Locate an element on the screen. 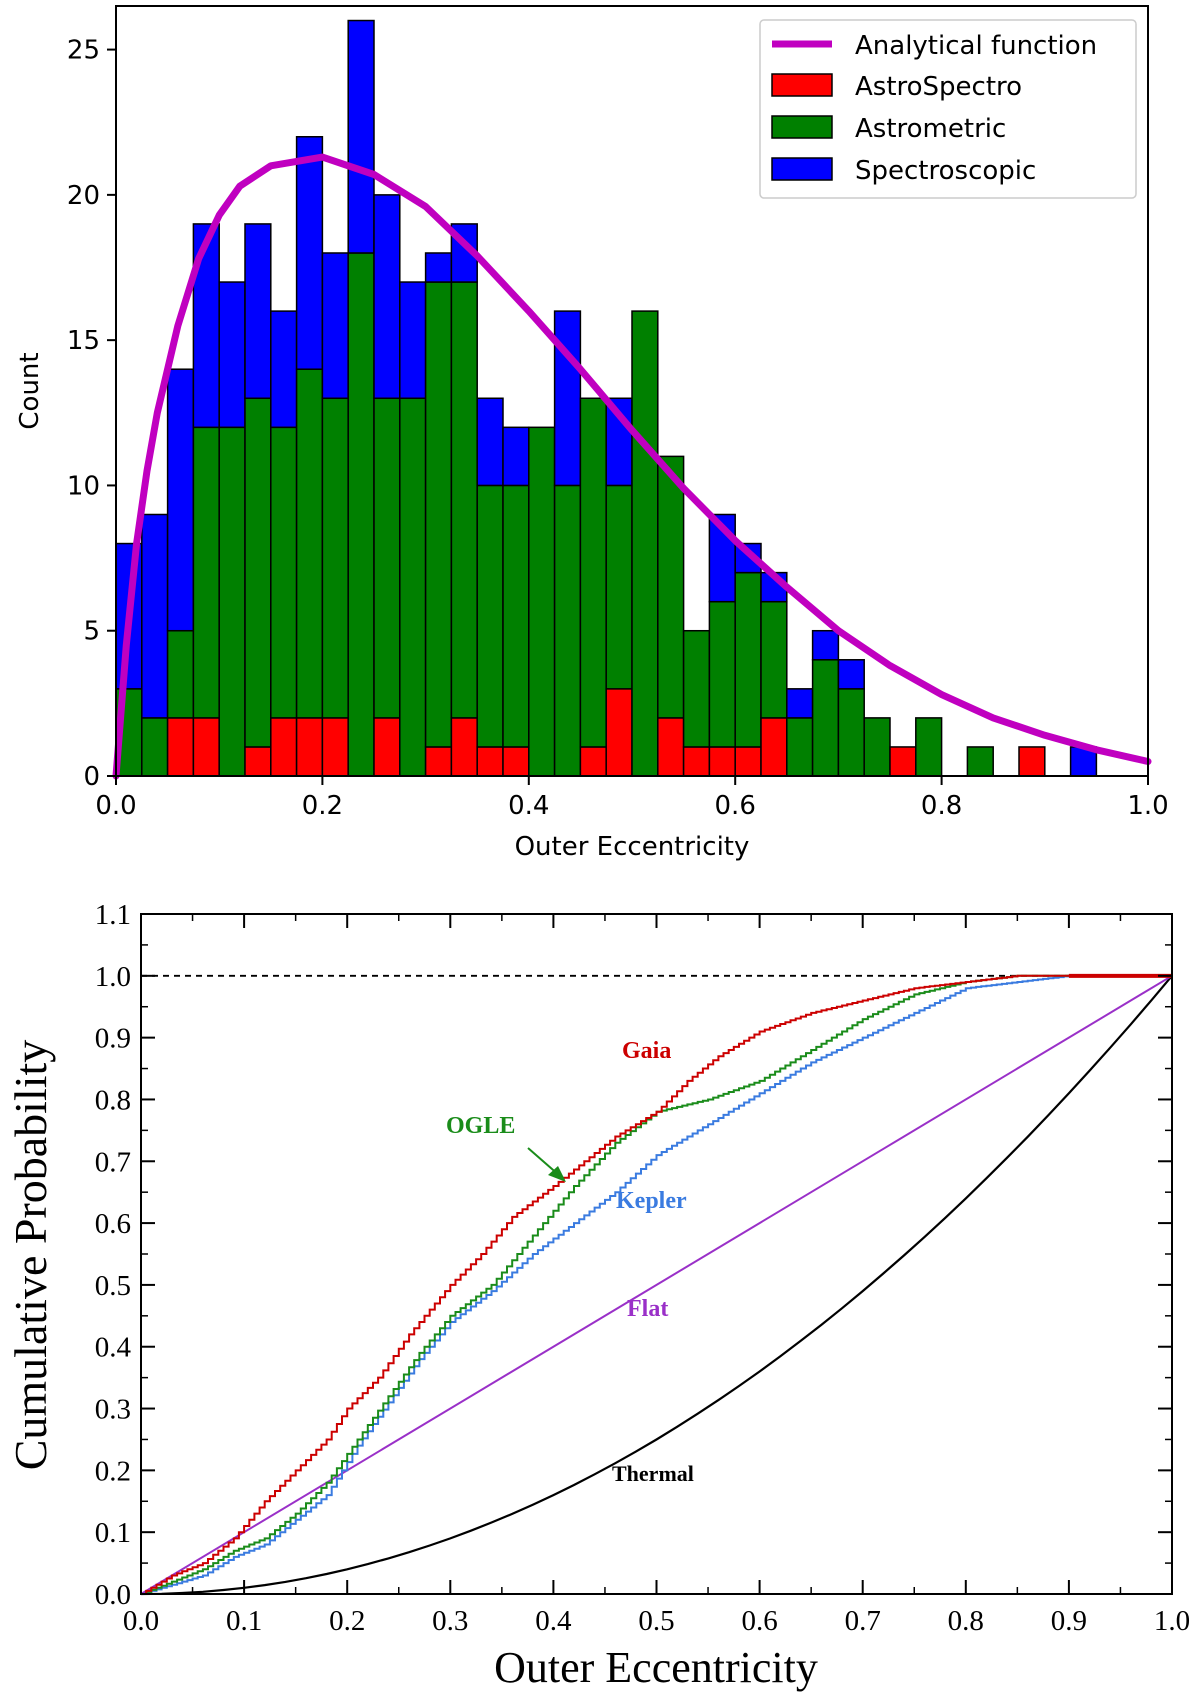  ogle-pointer-arrowhead is located at coordinates (557, 1174).